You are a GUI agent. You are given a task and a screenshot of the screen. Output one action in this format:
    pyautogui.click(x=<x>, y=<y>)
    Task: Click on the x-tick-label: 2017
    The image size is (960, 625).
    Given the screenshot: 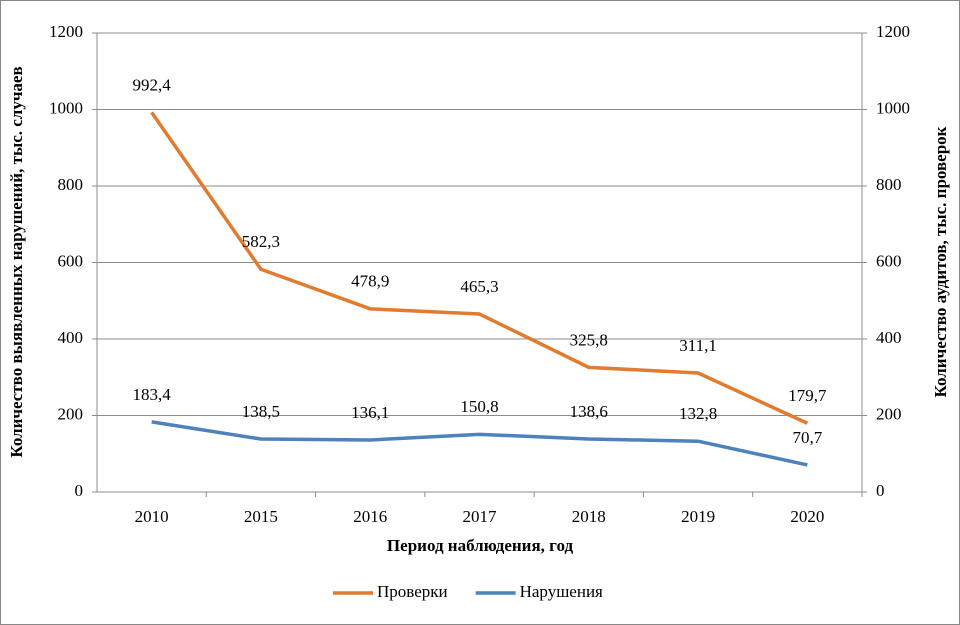 What is the action you would take?
    pyautogui.click(x=480, y=516)
    